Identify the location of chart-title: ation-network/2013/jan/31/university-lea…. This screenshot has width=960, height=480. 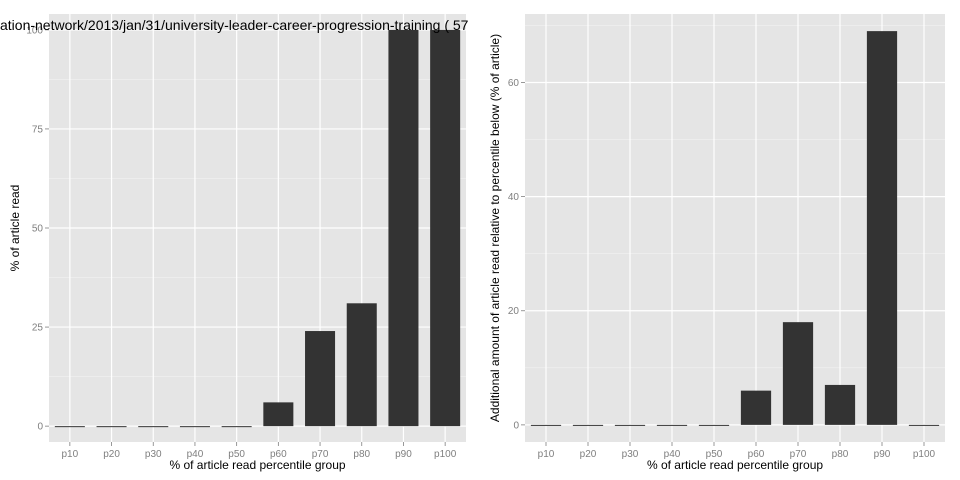
(234, 25).